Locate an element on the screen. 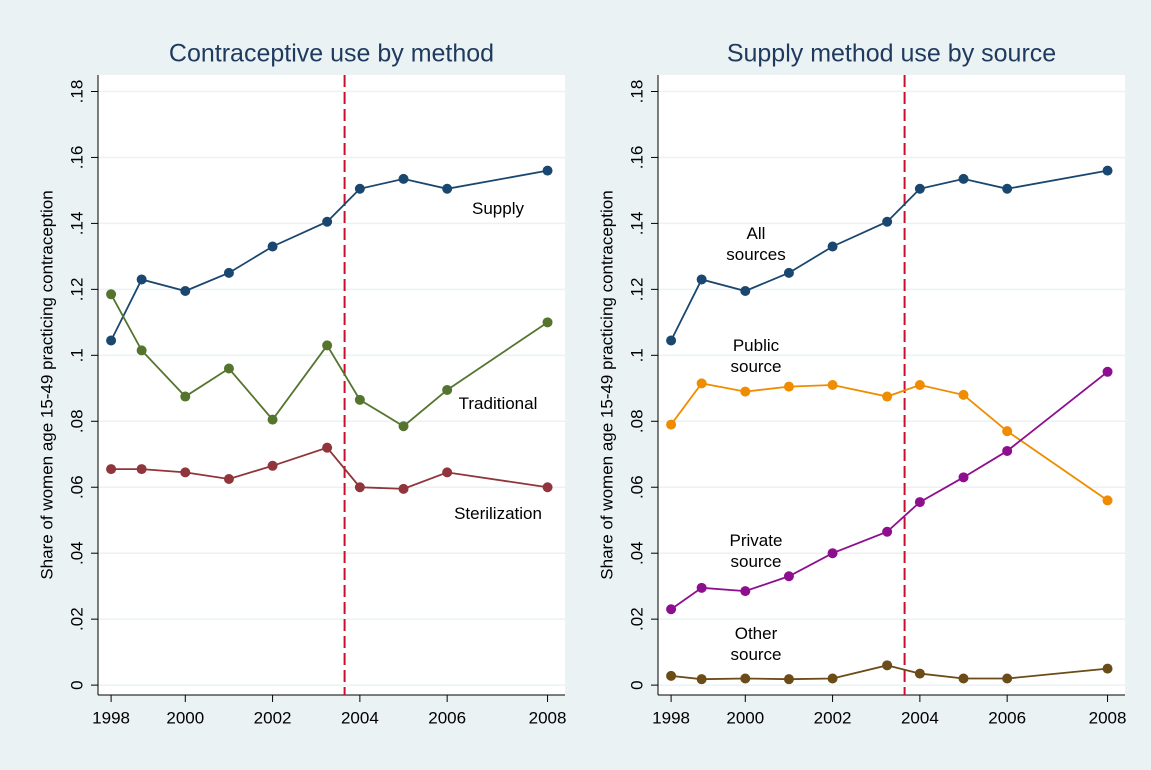  y-tick-label: .14 is located at coordinates (76, 224).